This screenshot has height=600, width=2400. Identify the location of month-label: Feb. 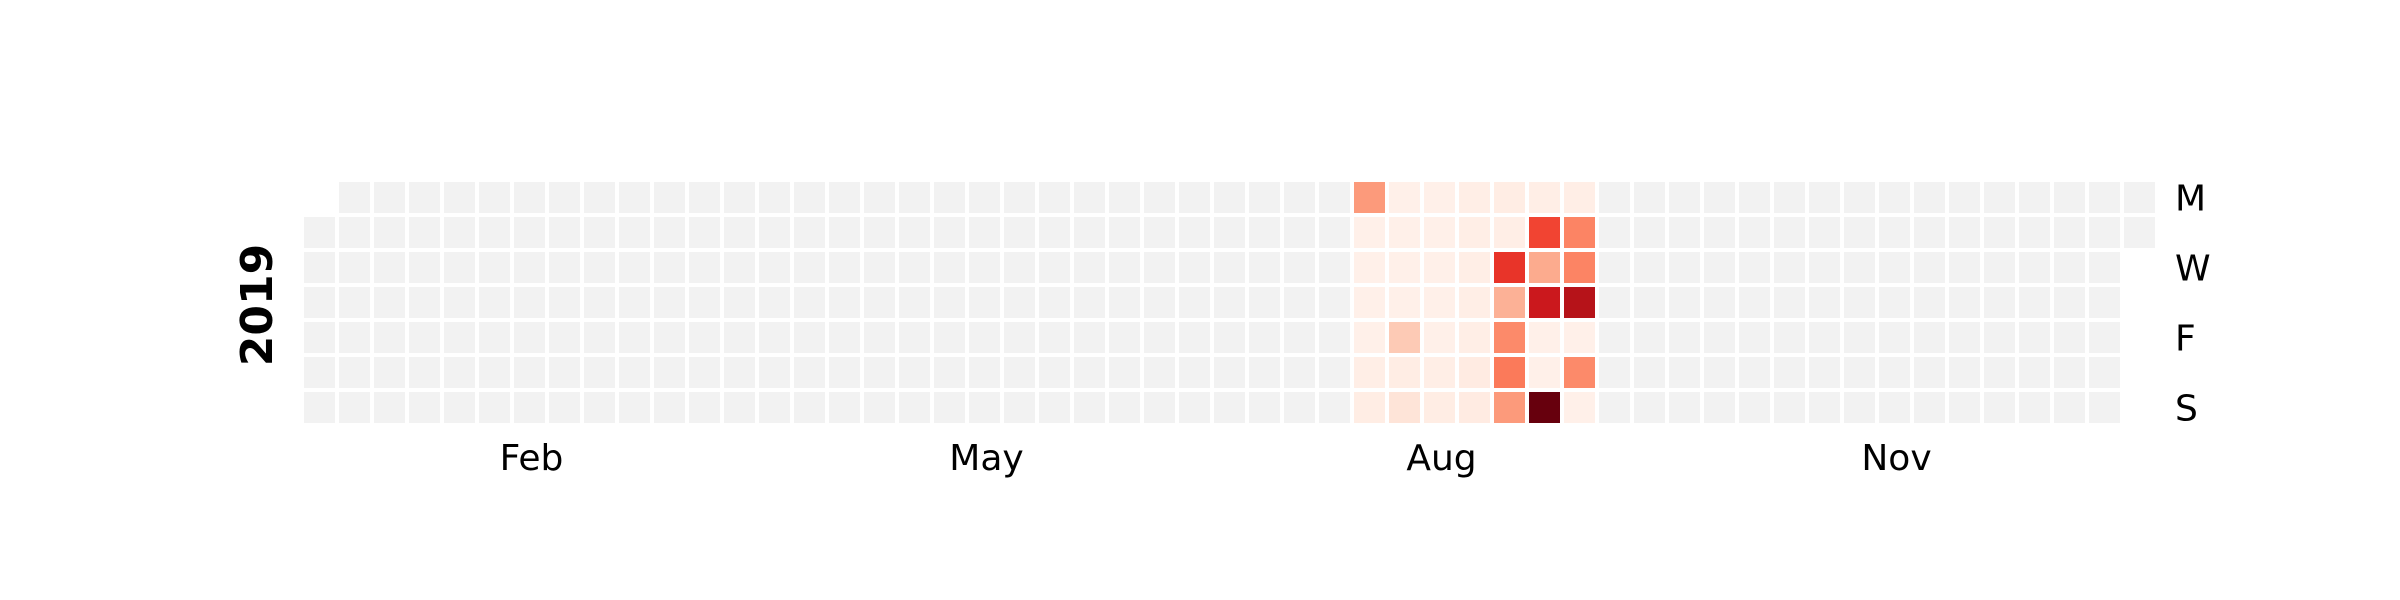
(532, 458).